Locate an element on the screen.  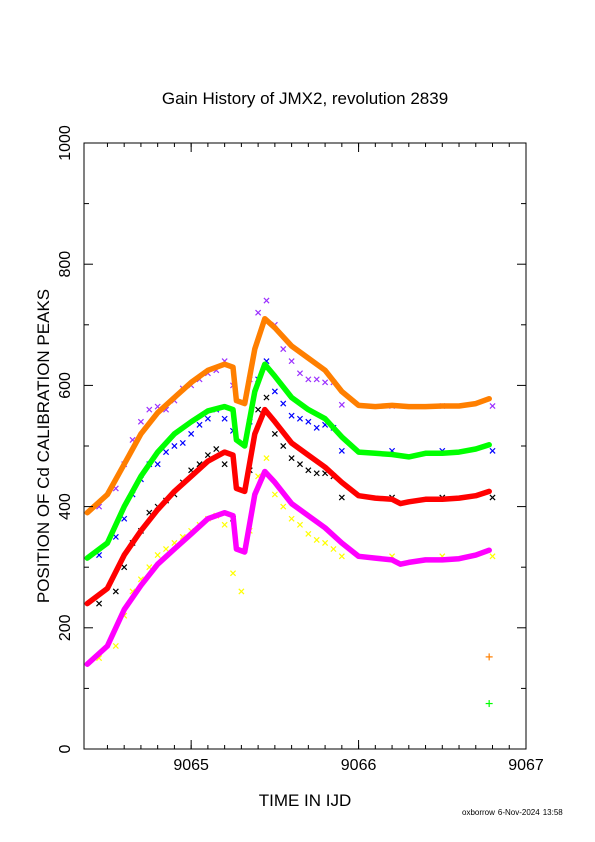
y-tick-label: 1000 is located at coordinates (65, 143).